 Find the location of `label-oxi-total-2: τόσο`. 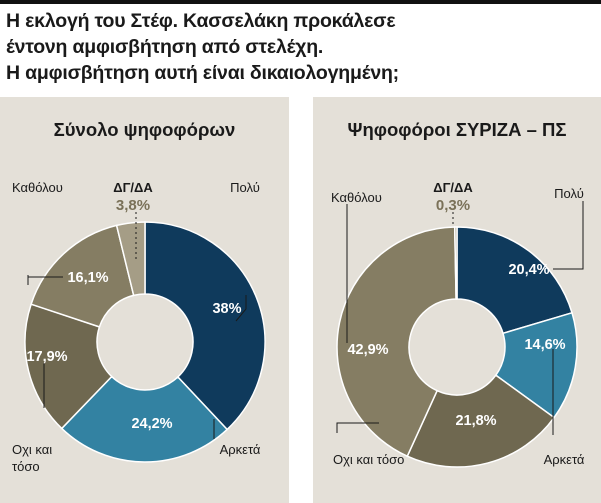

label-oxi-total-2: τόσο is located at coordinates (26, 466).